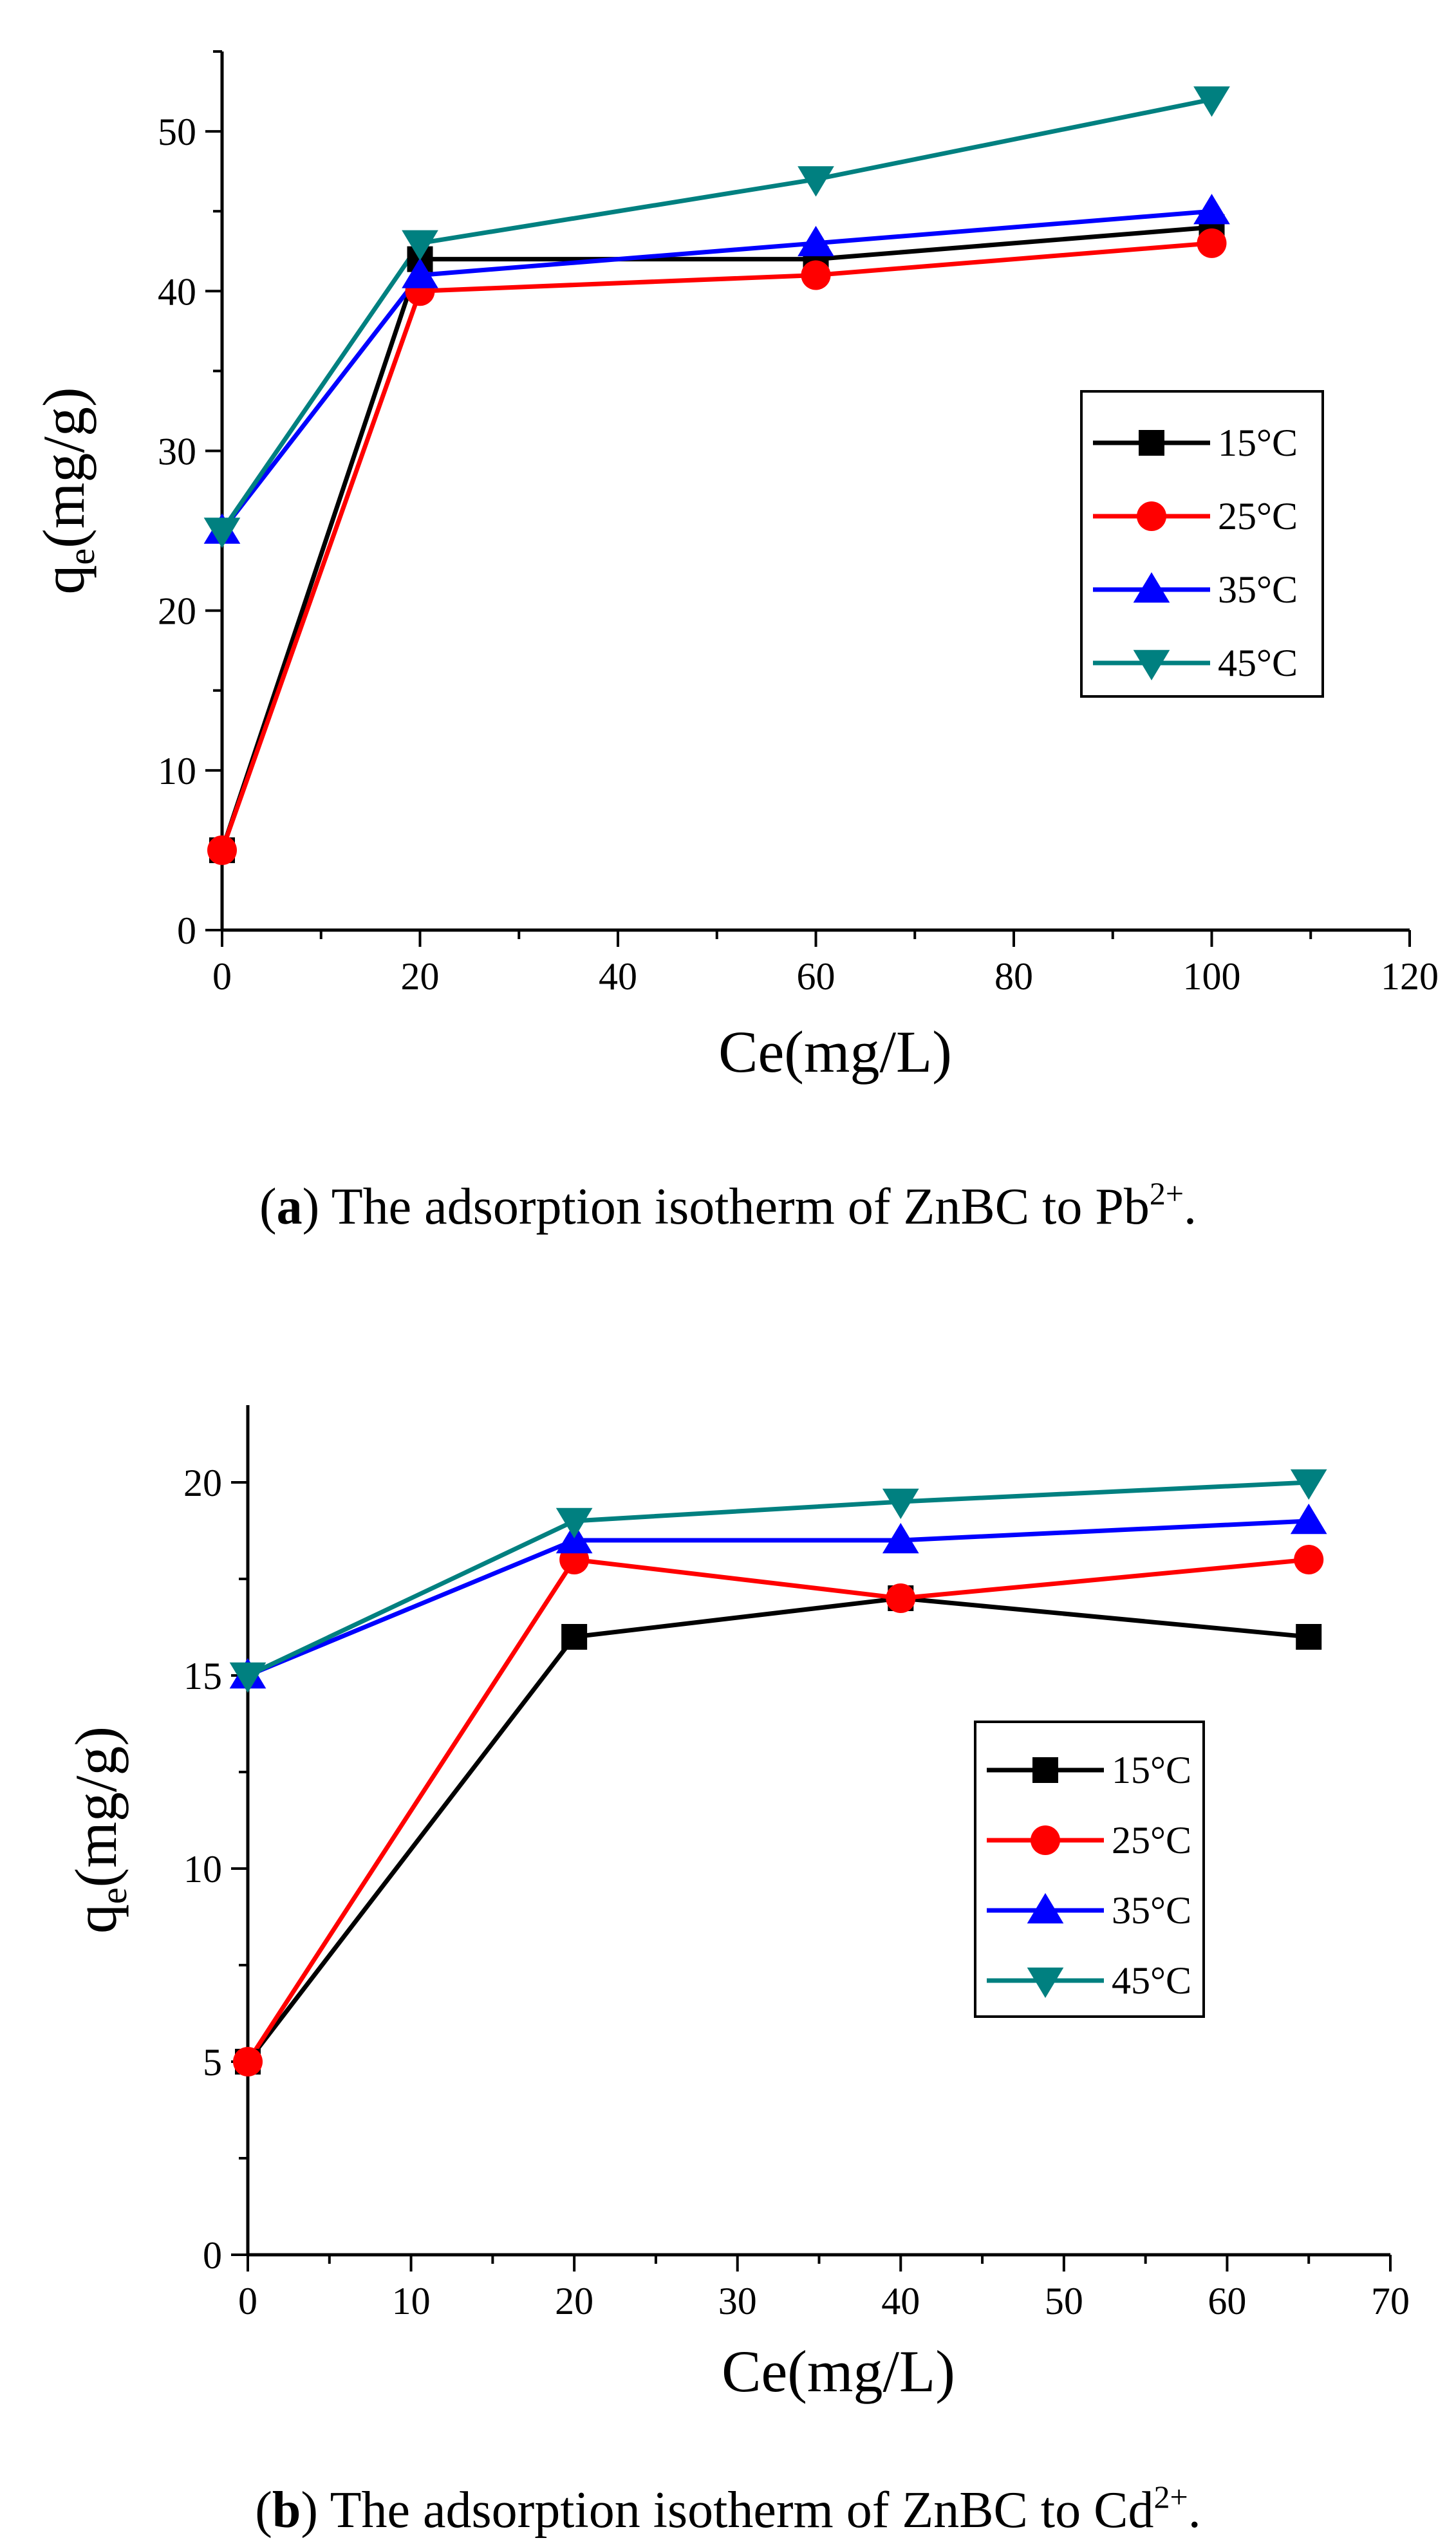 This screenshot has width=1456, height=2547. I want to click on chart-b-x-tick-label: 50, so click(1064, 2301).